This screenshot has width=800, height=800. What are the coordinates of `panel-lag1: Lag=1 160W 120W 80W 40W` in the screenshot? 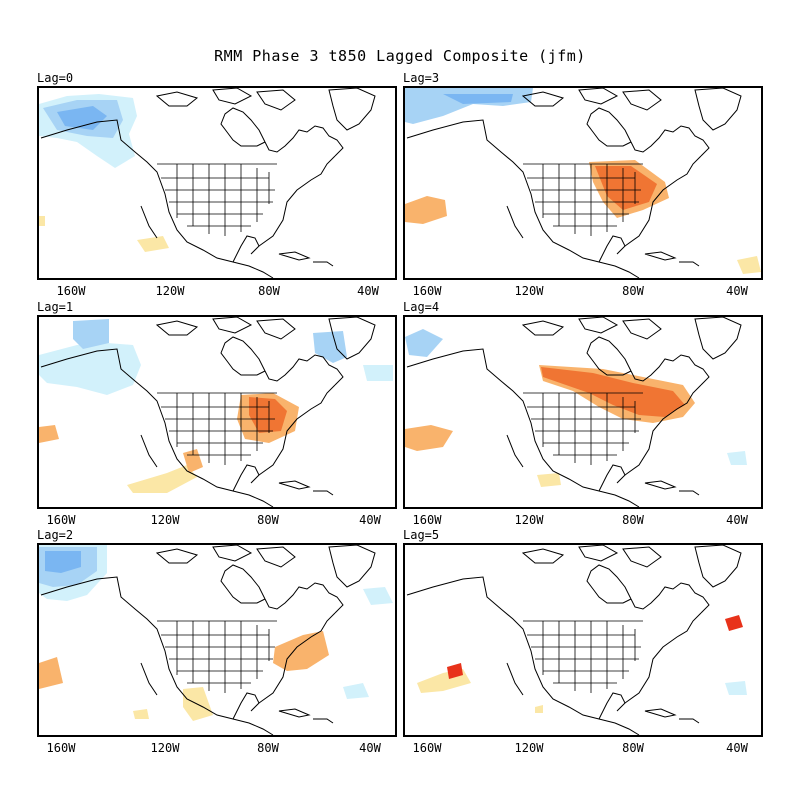 It's located at (217, 413).